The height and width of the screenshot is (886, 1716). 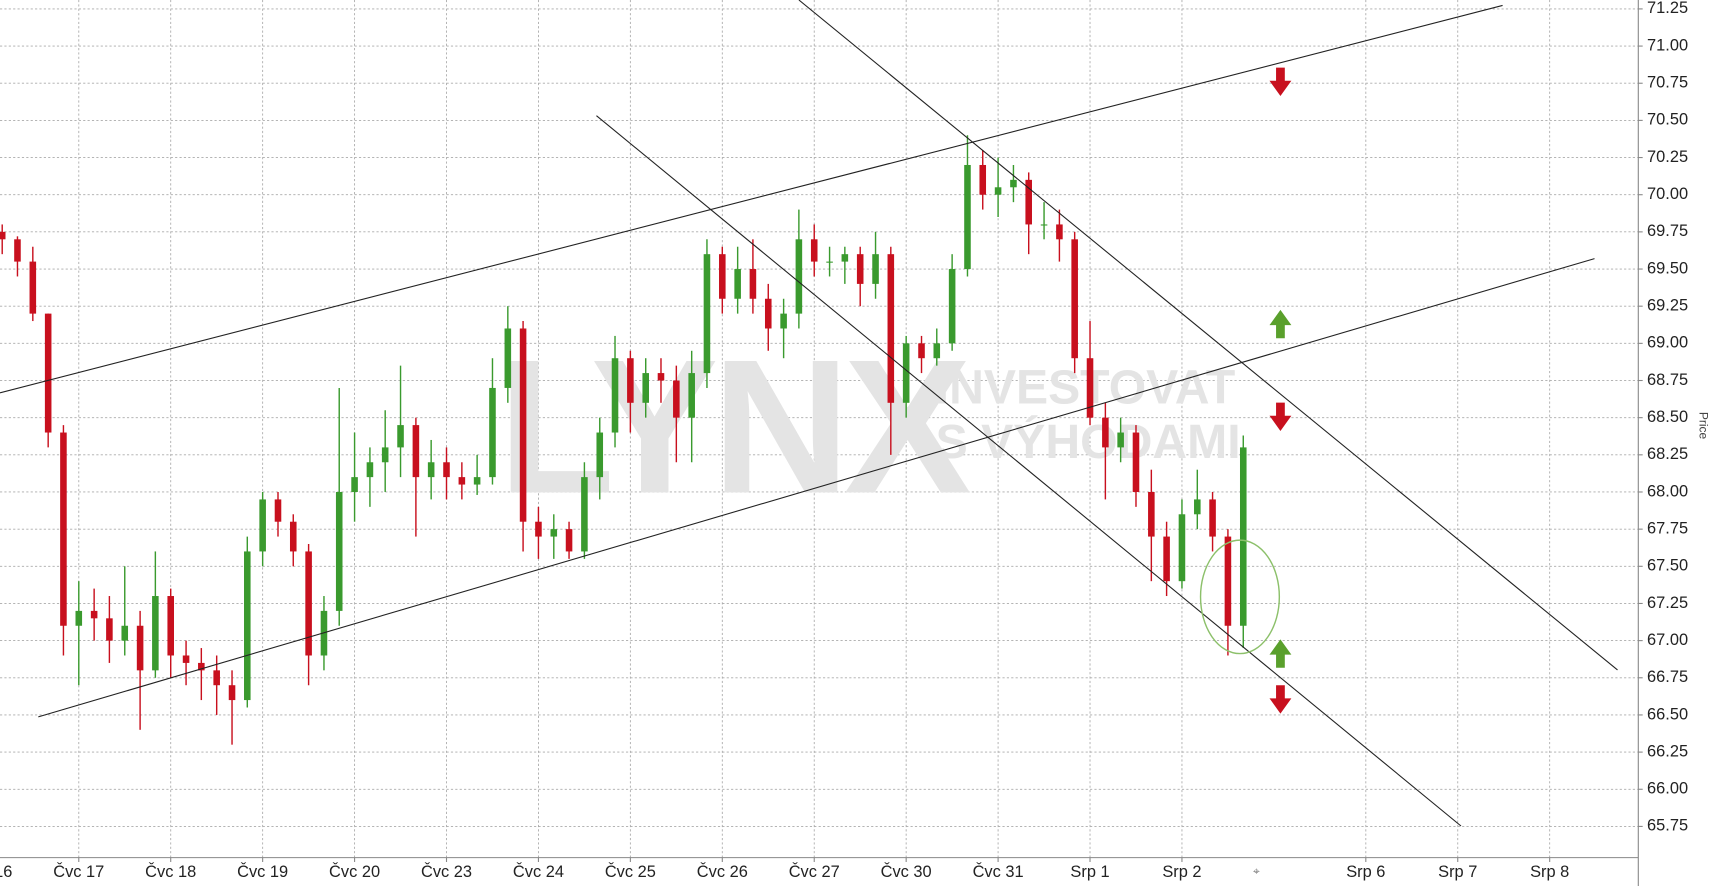 What do you see at coordinates (1667, 194) in the screenshot?
I see `y-tick-label: 70.00` at bounding box center [1667, 194].